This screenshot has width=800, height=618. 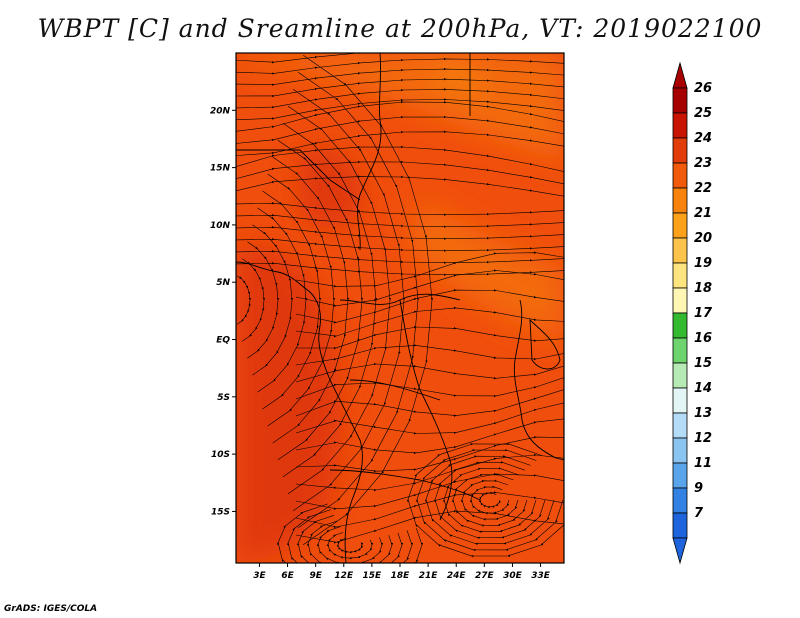 What do you see at coordinates (703, 88) in the screenshot?
I see `colorbar-label: 26` at bounding box center [703, 88].